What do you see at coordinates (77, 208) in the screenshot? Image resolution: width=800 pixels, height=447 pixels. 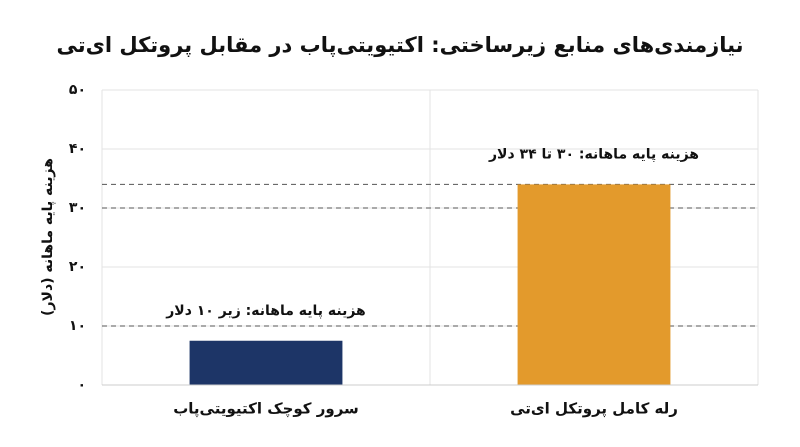 I see `y-tick-label: ۳۰` at bounding box center [77, 208].